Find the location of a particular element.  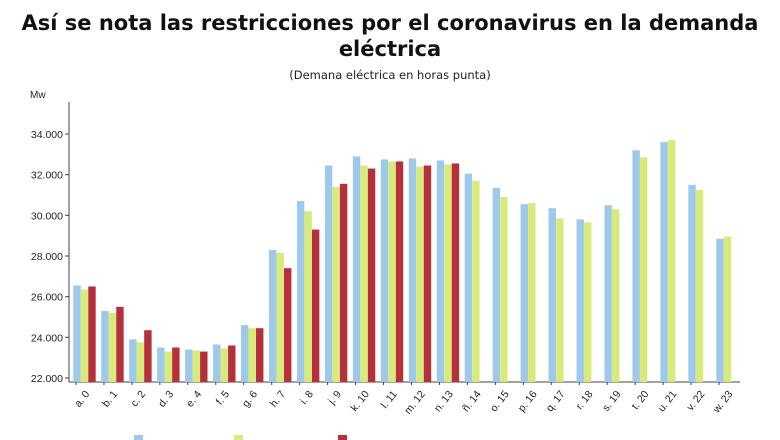

x-tick-label: f. 5 is located at coordinates (223, 397).